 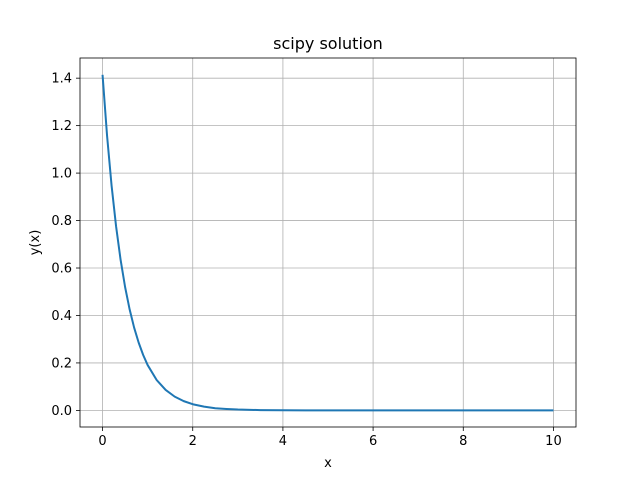 I want to click on x-tick-label: 4, so click(x=283, y=441).